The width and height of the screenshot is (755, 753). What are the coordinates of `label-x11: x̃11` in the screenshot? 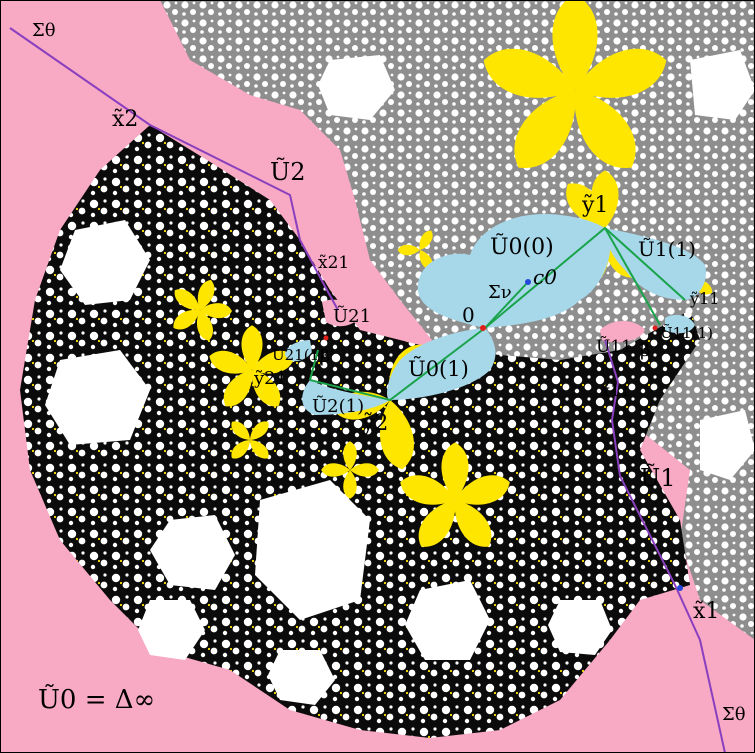 It's located at (615, 390).